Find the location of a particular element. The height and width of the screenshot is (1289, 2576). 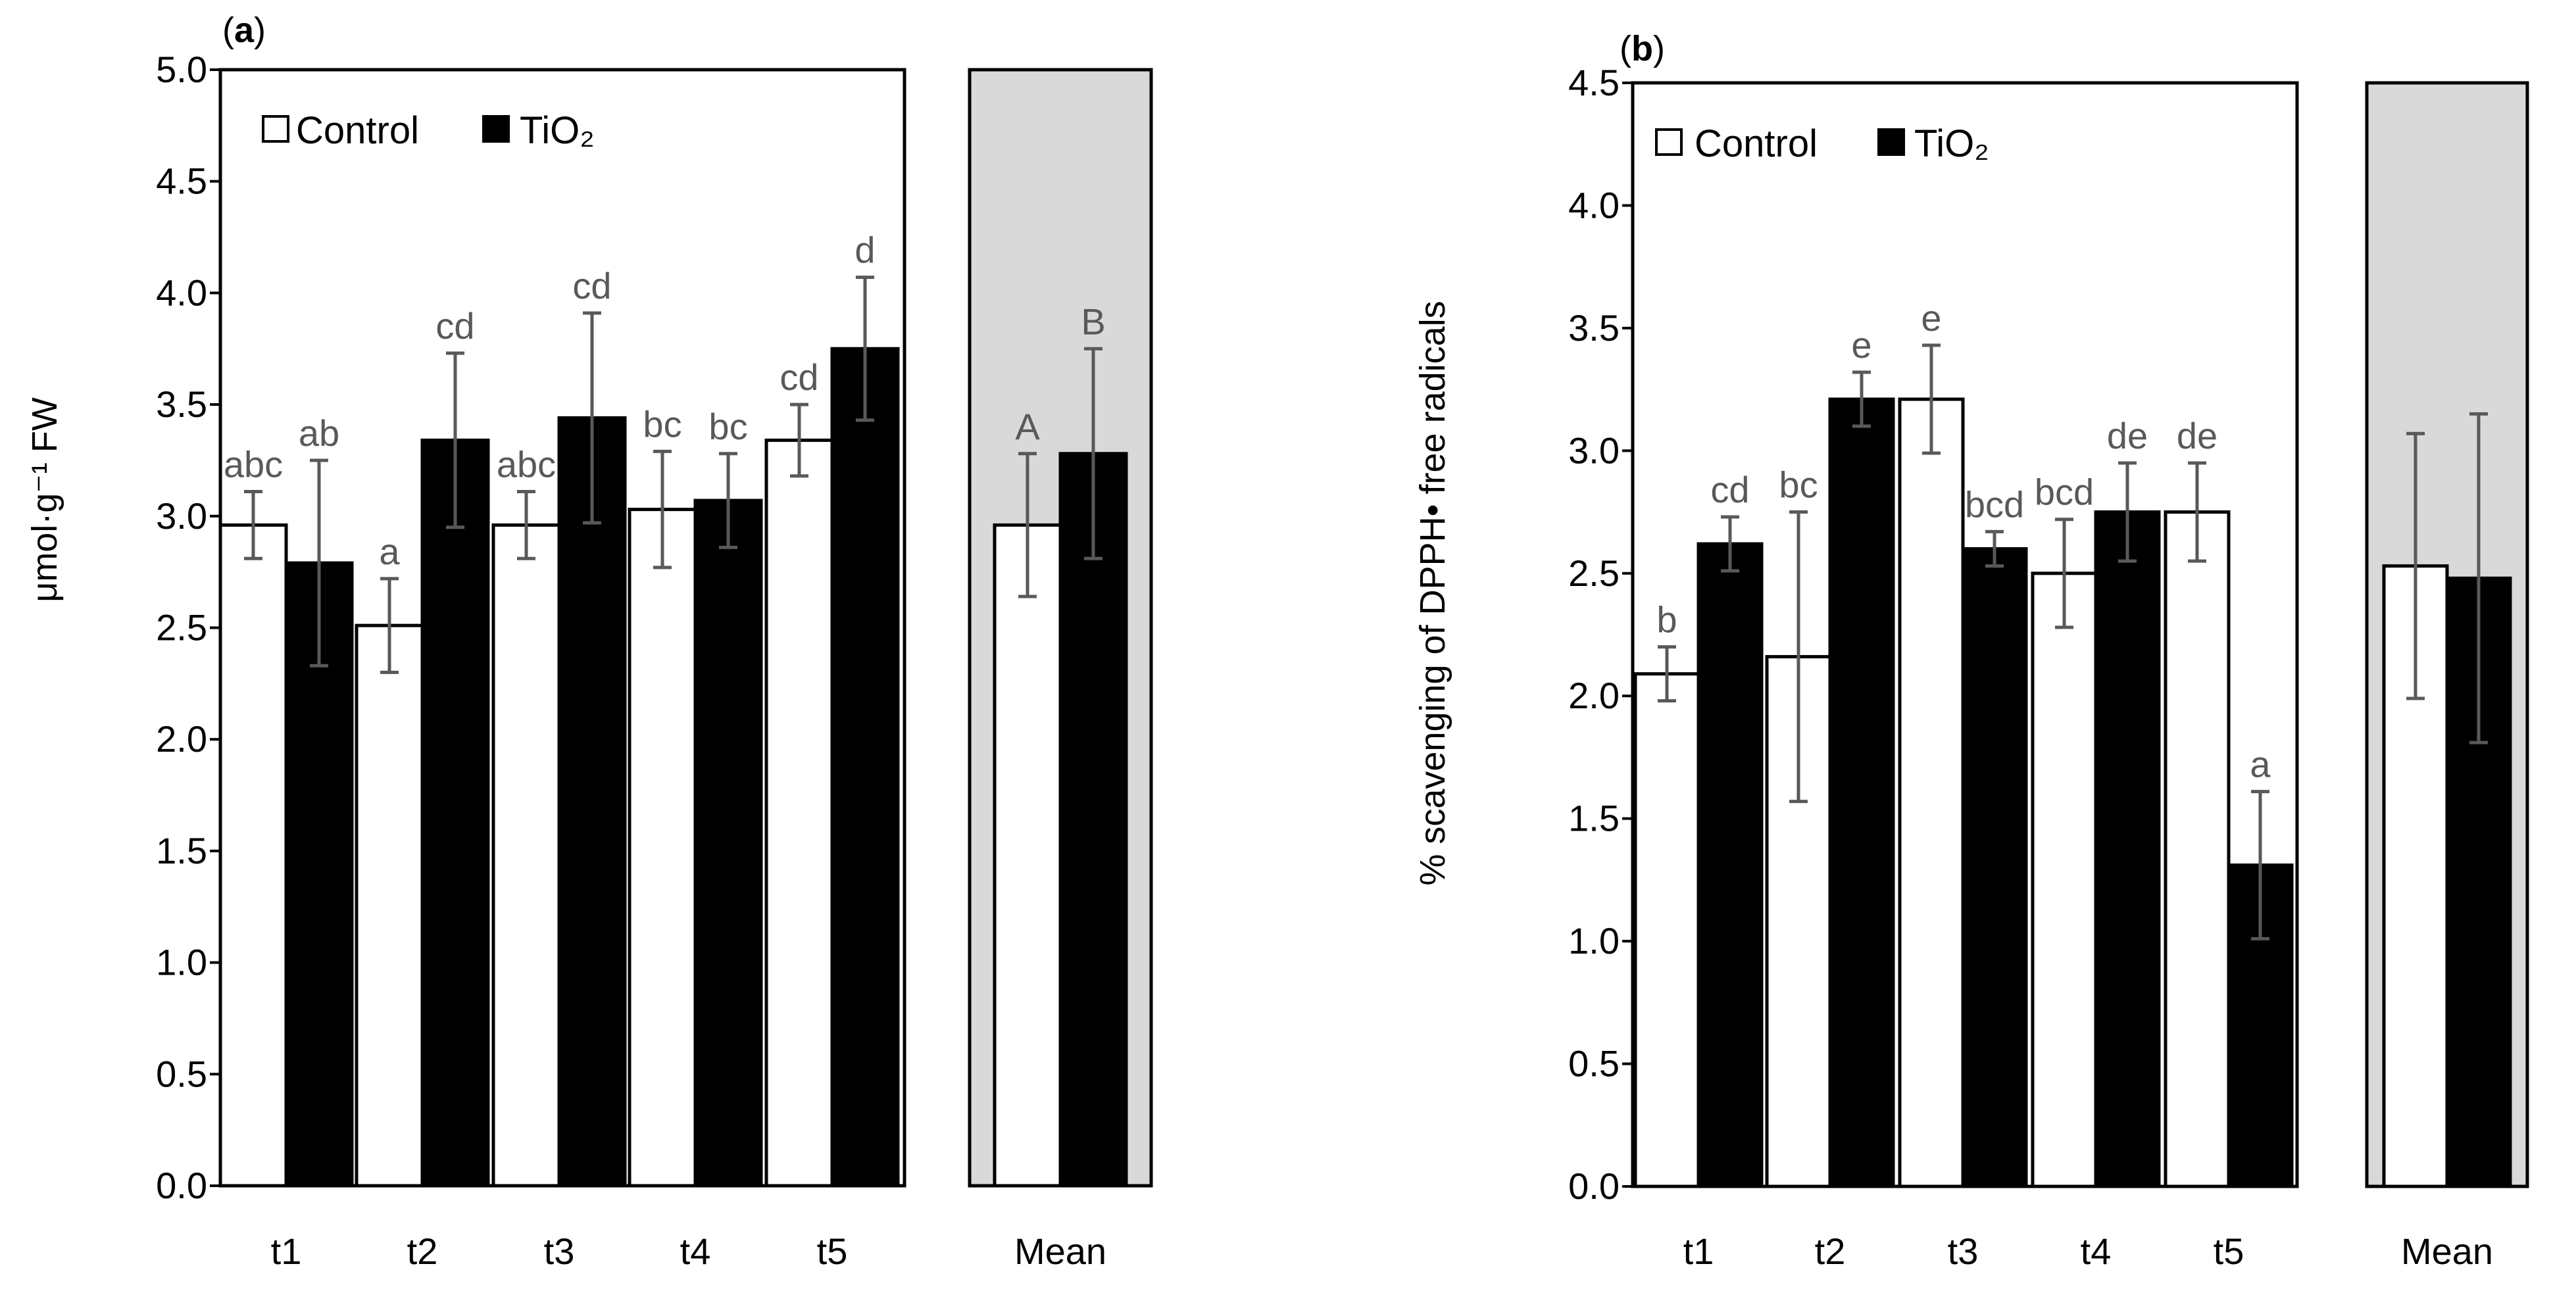

significance-letter: d is located at coordinates (865, 250).